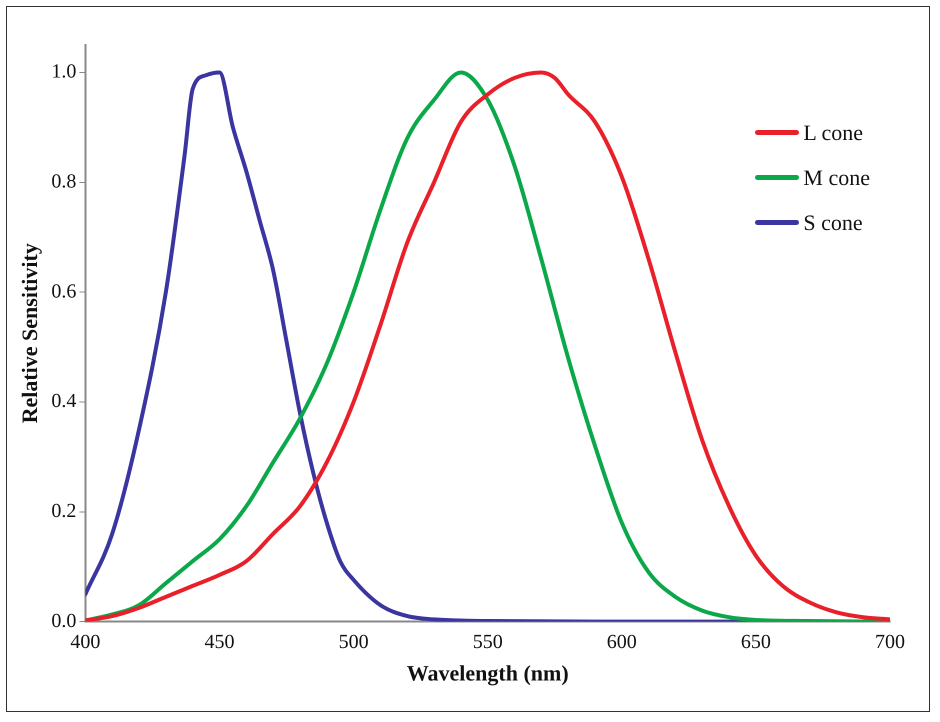 Image resolution: width=940 pixels, height=722 pixels. Describe the element at coordinates (833, 133) in the screenshot. I see `legend-label: L cone` at that location.